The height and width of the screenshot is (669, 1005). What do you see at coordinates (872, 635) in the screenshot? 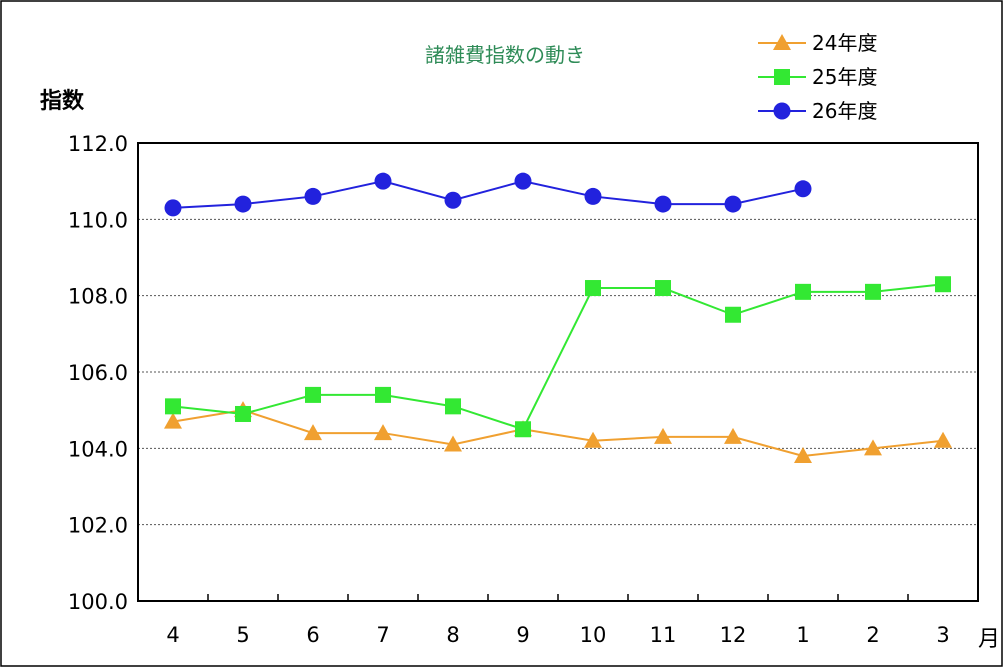
I see `x-tick-label: 2` at bounding box center [872, 635].